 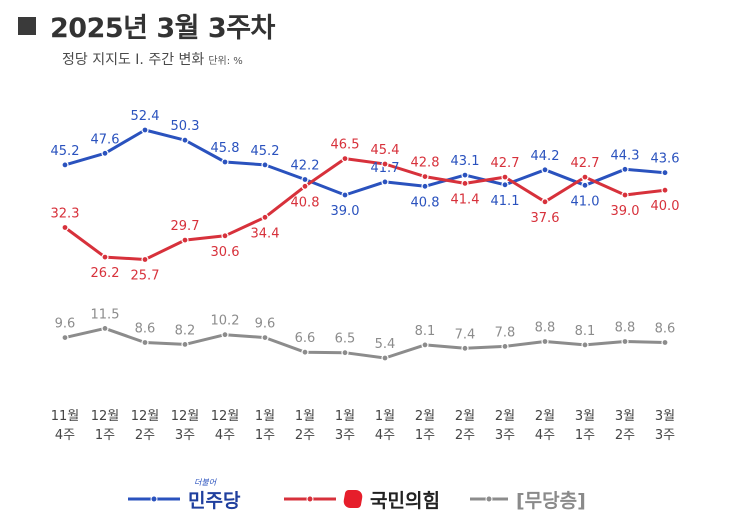 I want to click on data-label-ppp-9: 42.8, so click(x=425, y=163).